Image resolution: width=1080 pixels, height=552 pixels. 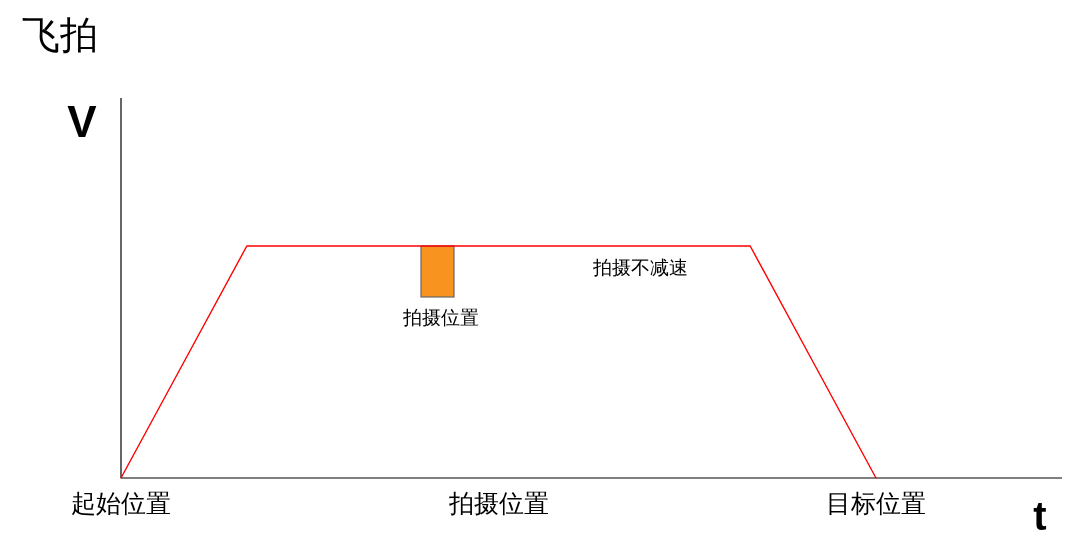 I want to click on x-tick-label: 目标位置, so click(x=876, y=503).